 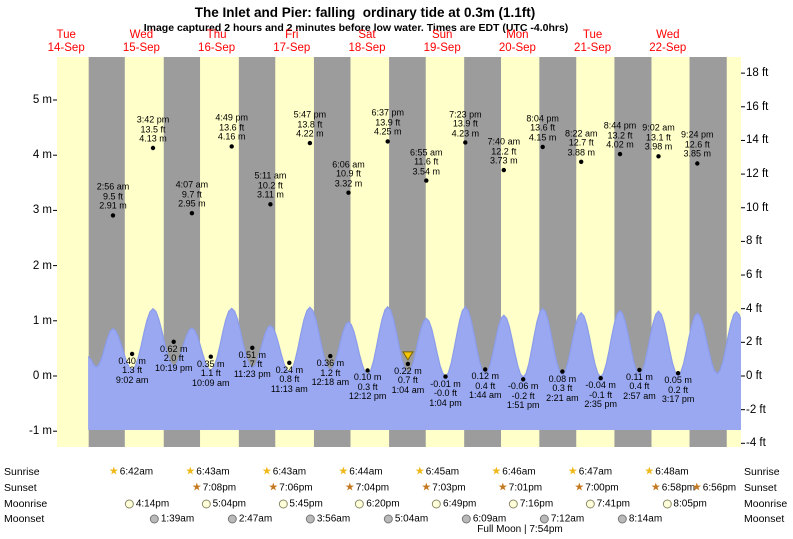 What do you see at coordinates (383, 504) in the screenshot?
I see `moonrise-time: 6:20pm` at bounding box center [383, 504].